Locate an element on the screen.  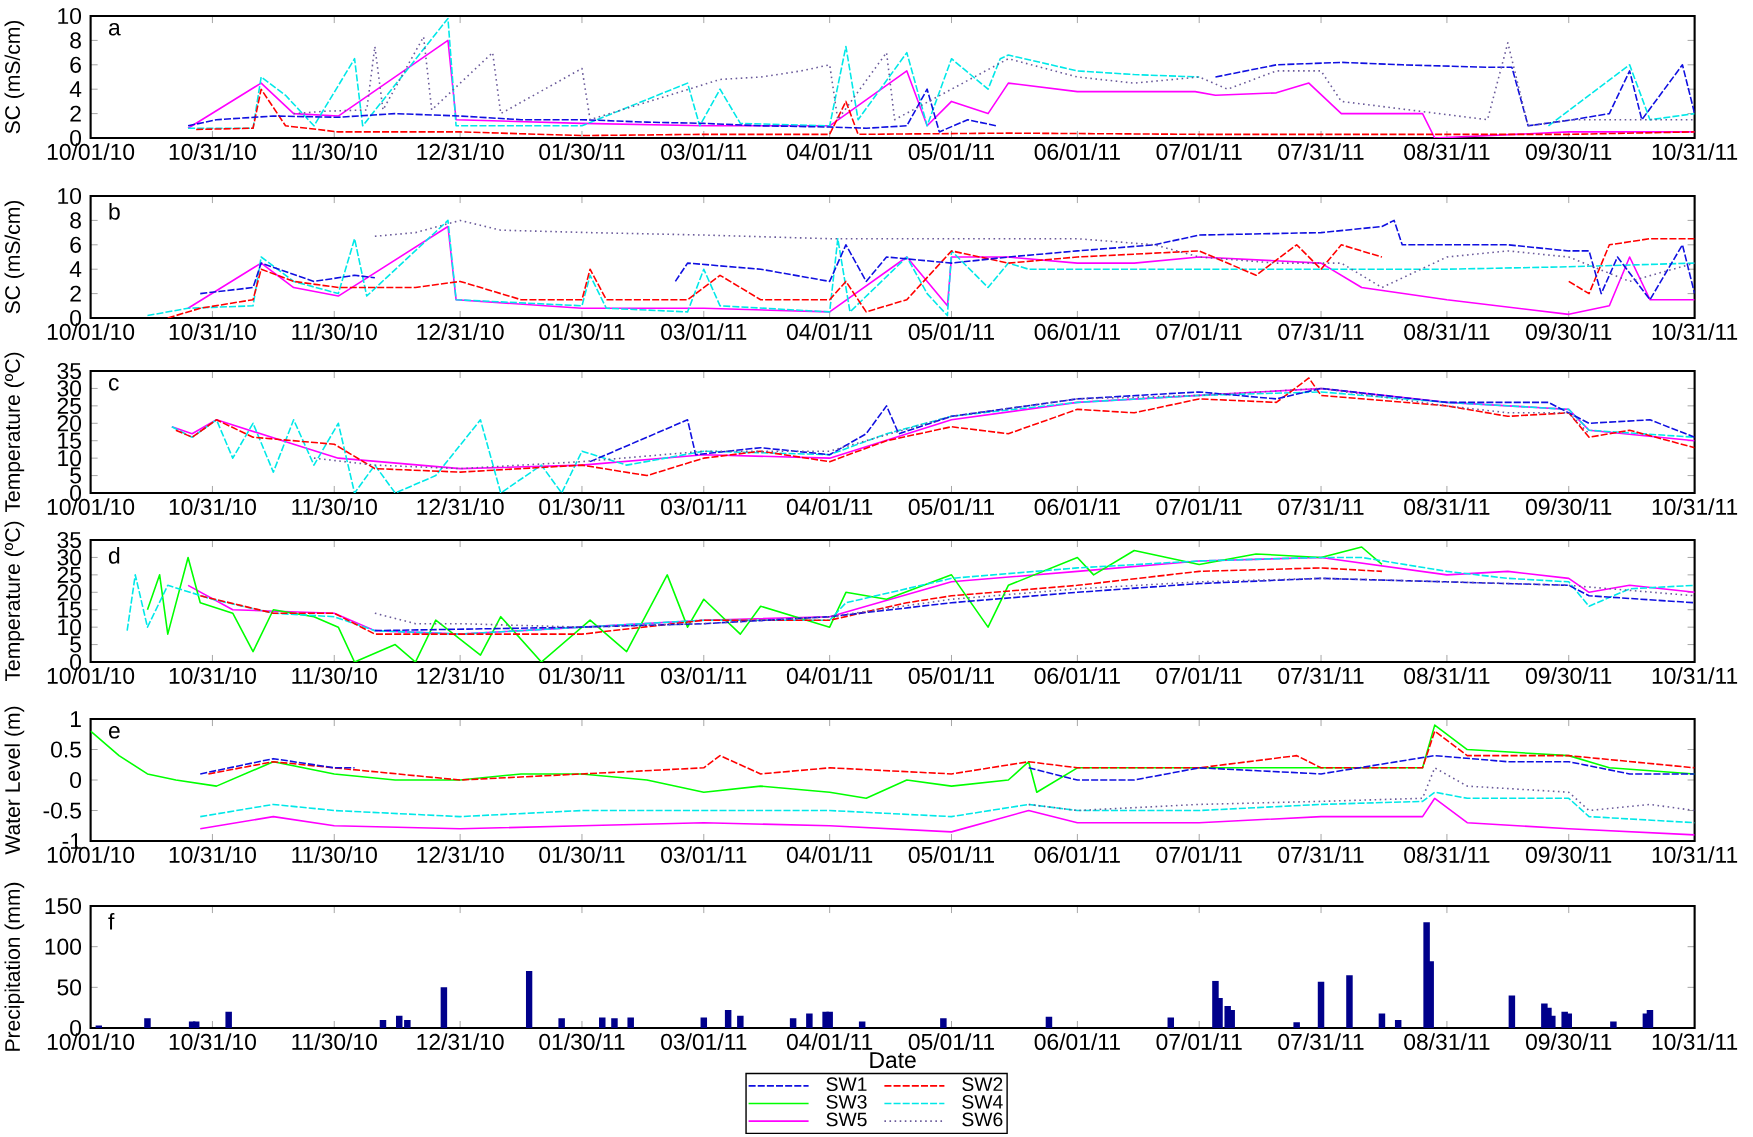
y-tick-label: 2 is located at coordinates (75, 293).